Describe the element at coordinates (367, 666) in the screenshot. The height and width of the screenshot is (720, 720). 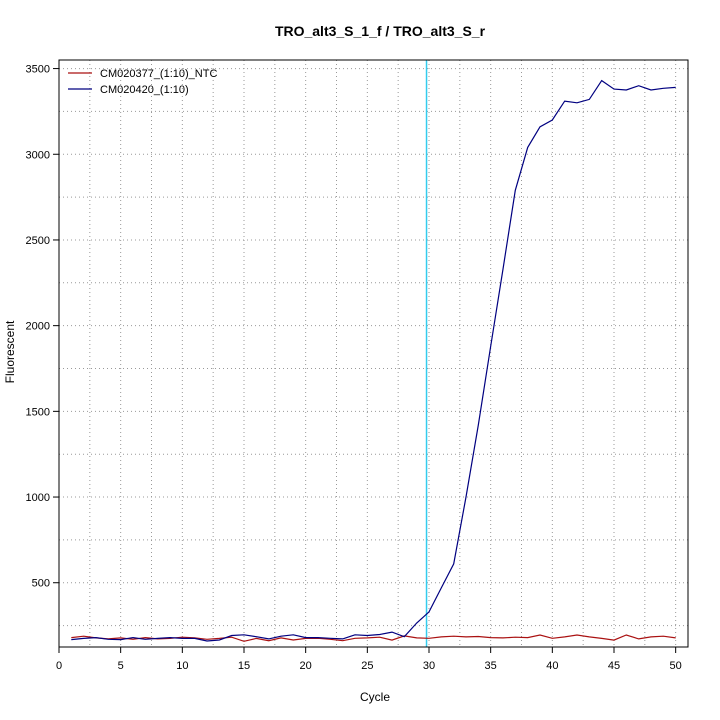
I see `x-tick-label: 25` at that location.